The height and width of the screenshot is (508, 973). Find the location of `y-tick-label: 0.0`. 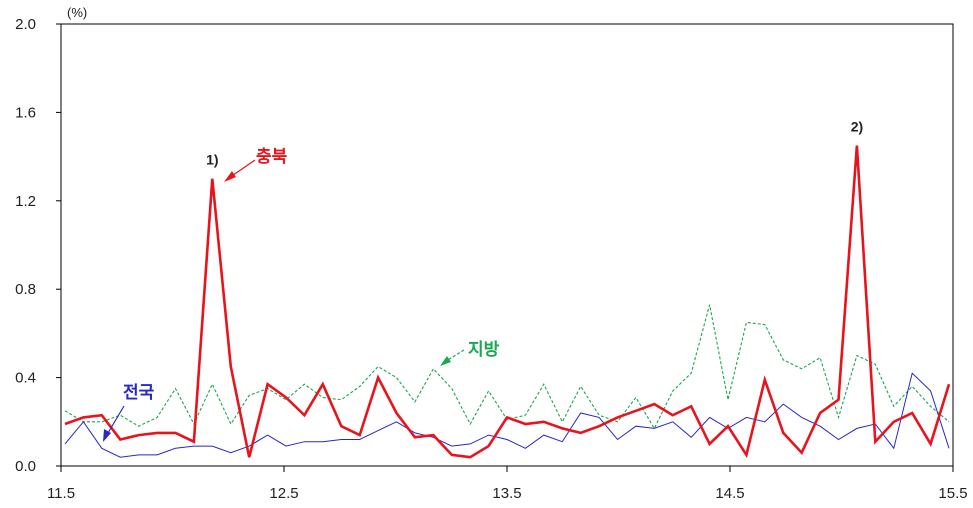

y-tick-label: 0.0 is located at coordinates (25, 466).